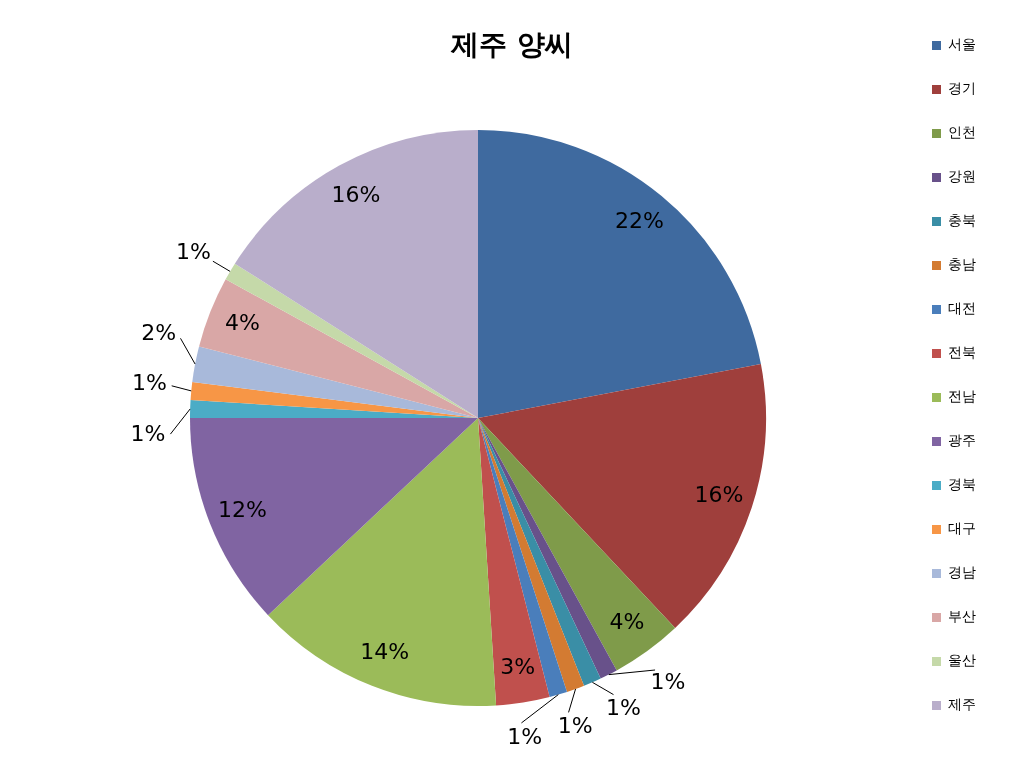 The height and width of the screenshot is (771, 1024). I want to click on data-label: 2%, so click(159, 332).